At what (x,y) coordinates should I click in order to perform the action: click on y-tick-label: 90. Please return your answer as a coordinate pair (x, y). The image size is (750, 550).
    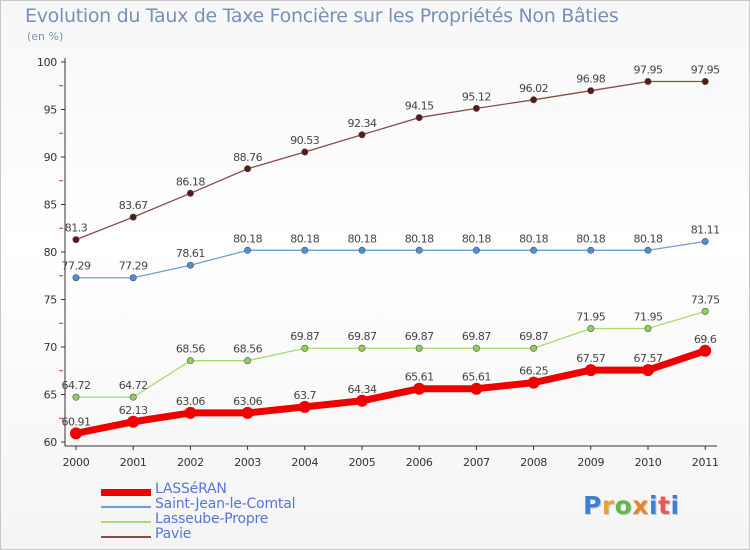
    Looking at the image, I should click on (51, 157).